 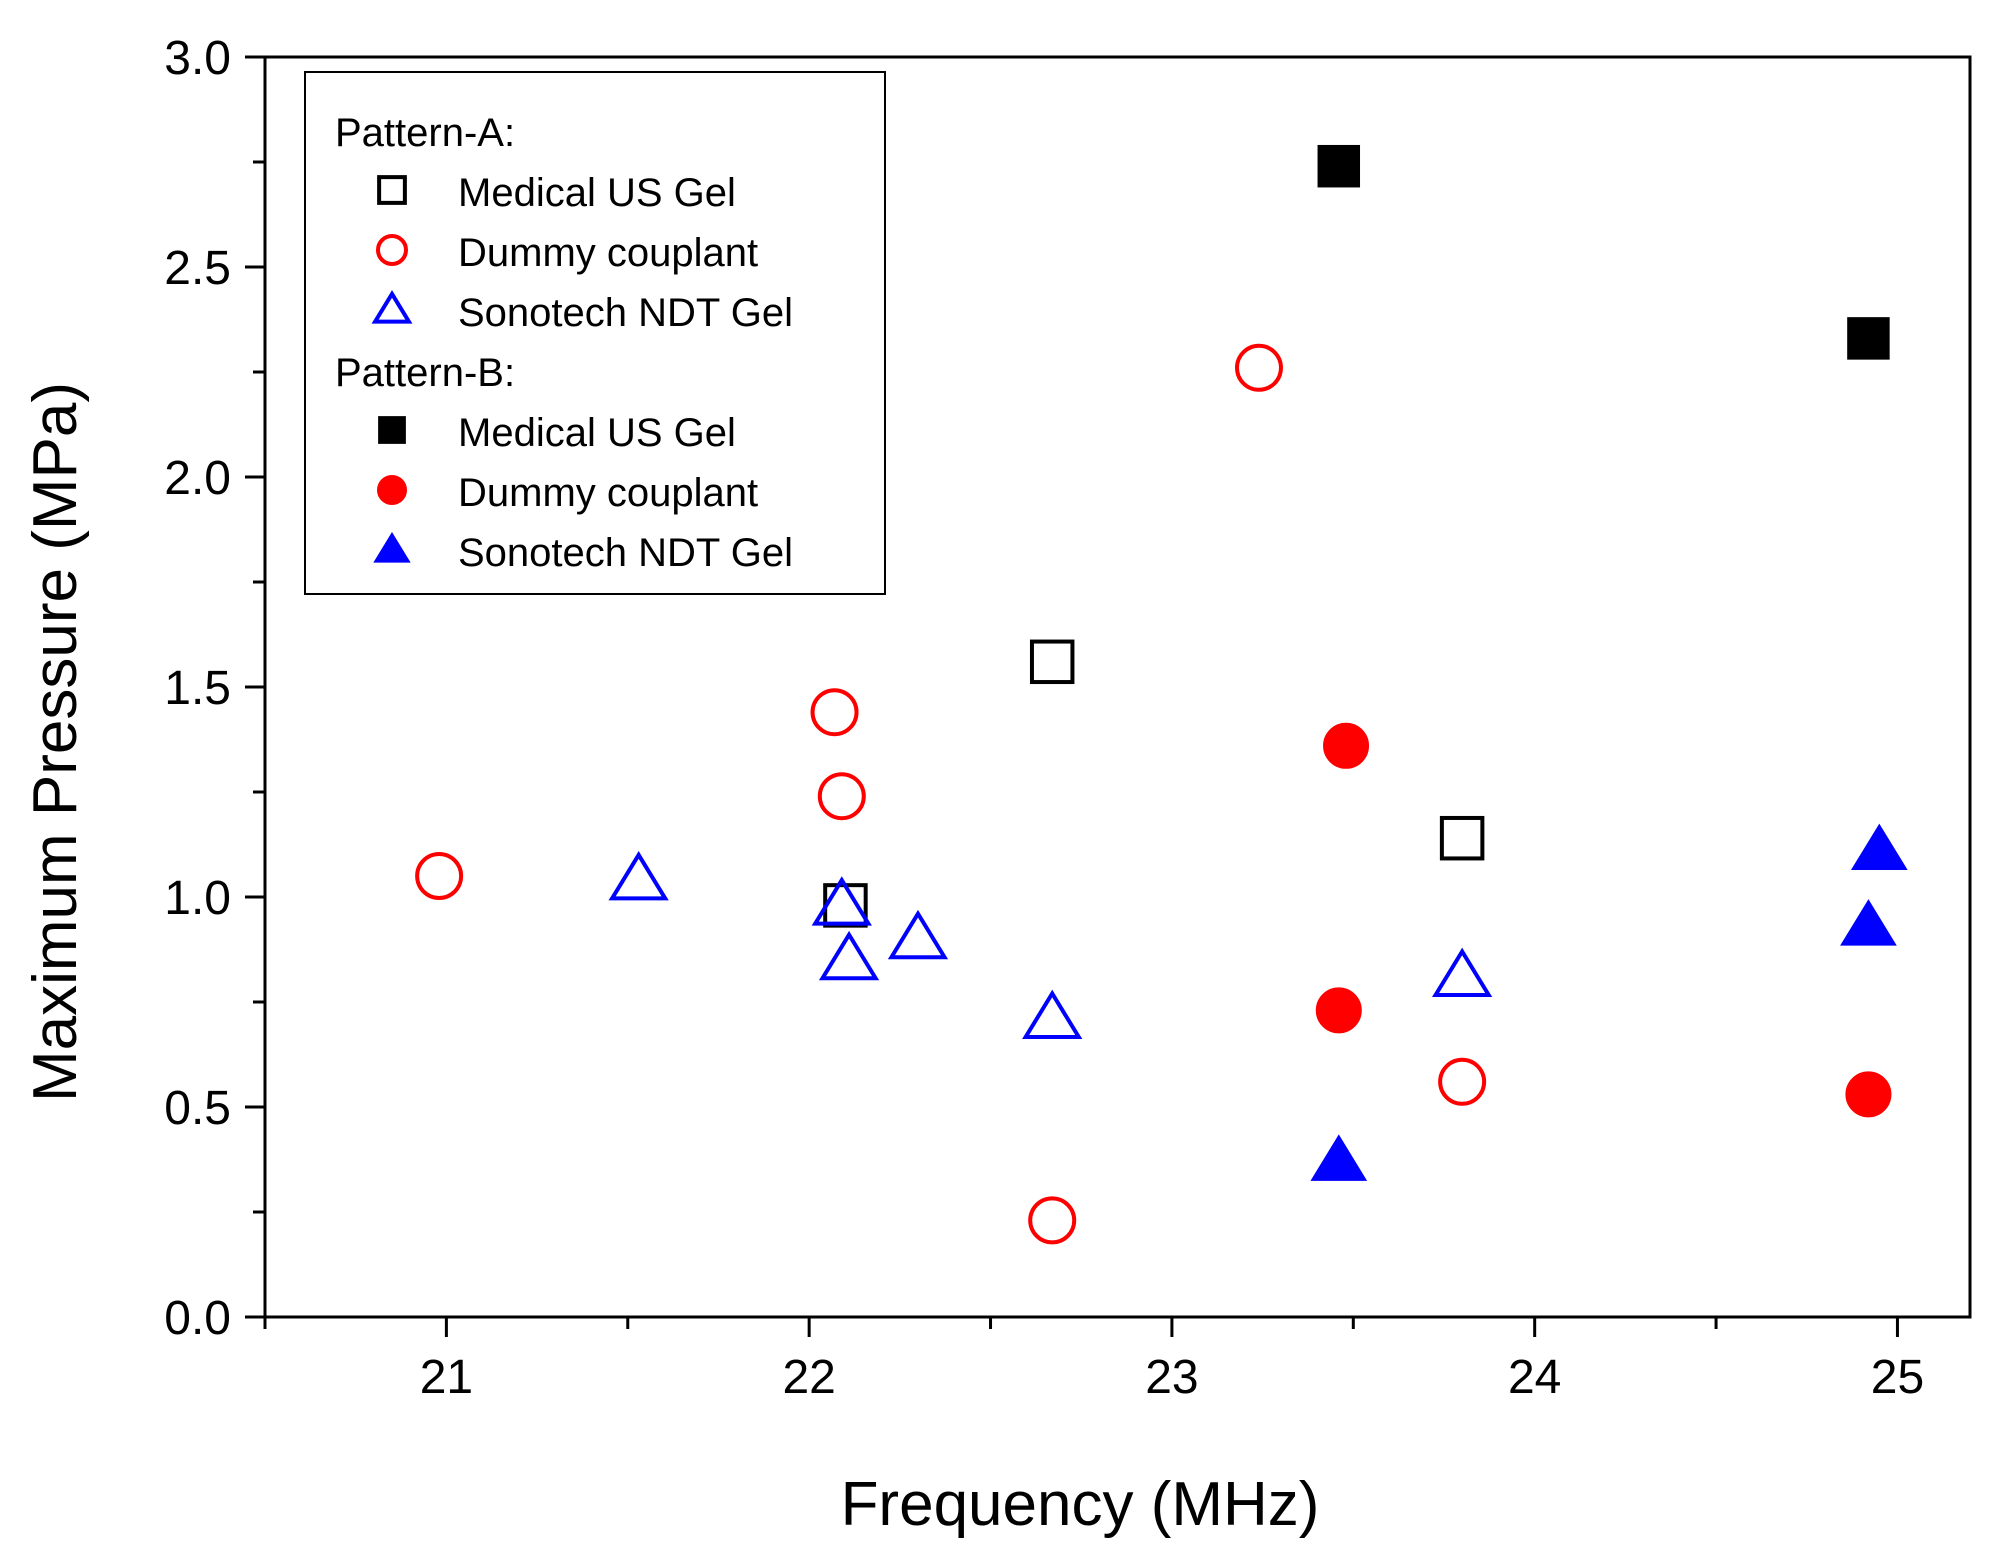 I want to click on y-tick-label: 3.0, so click(x=197, y=58).